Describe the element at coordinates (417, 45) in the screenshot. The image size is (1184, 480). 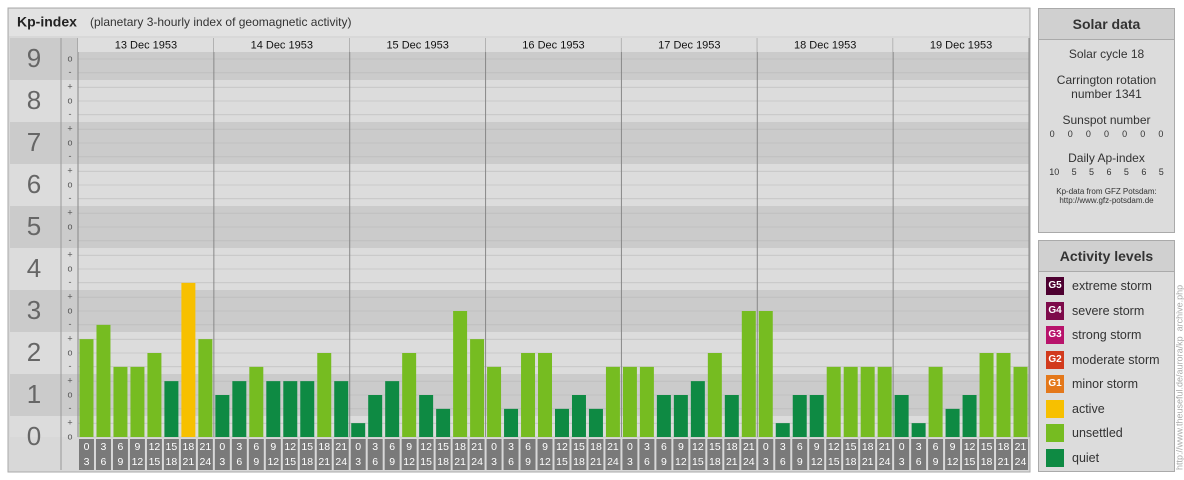
I see `x-tick-label: 15 Dec 1953` at that location.